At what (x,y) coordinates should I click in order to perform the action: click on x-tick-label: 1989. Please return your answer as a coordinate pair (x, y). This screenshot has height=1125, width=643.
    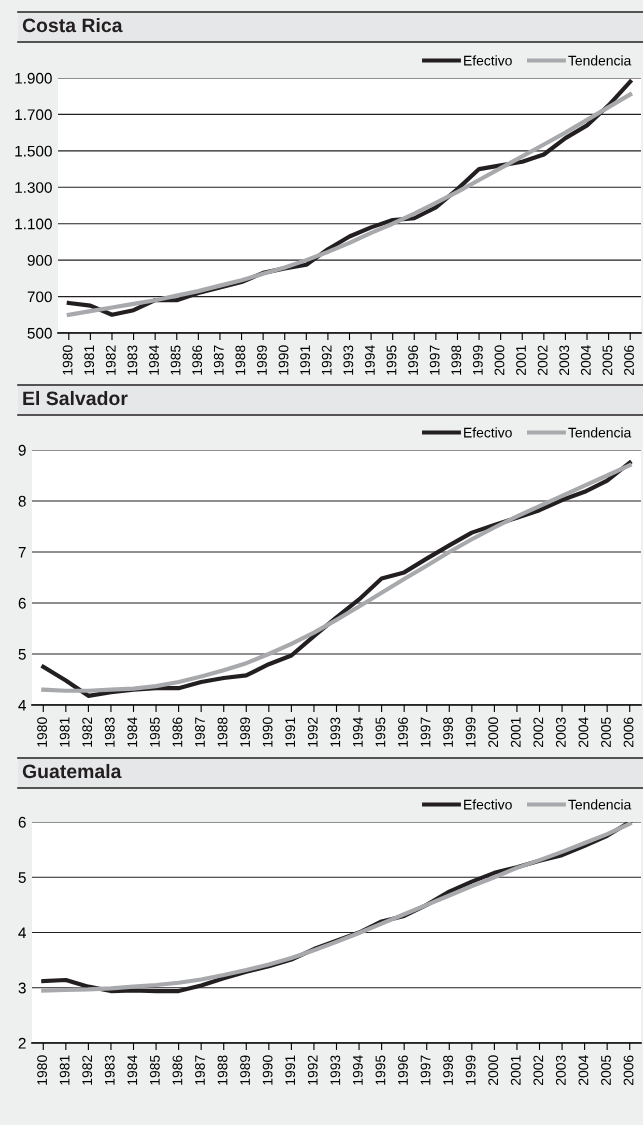
    Looking at the image, I should click on (245, 732).